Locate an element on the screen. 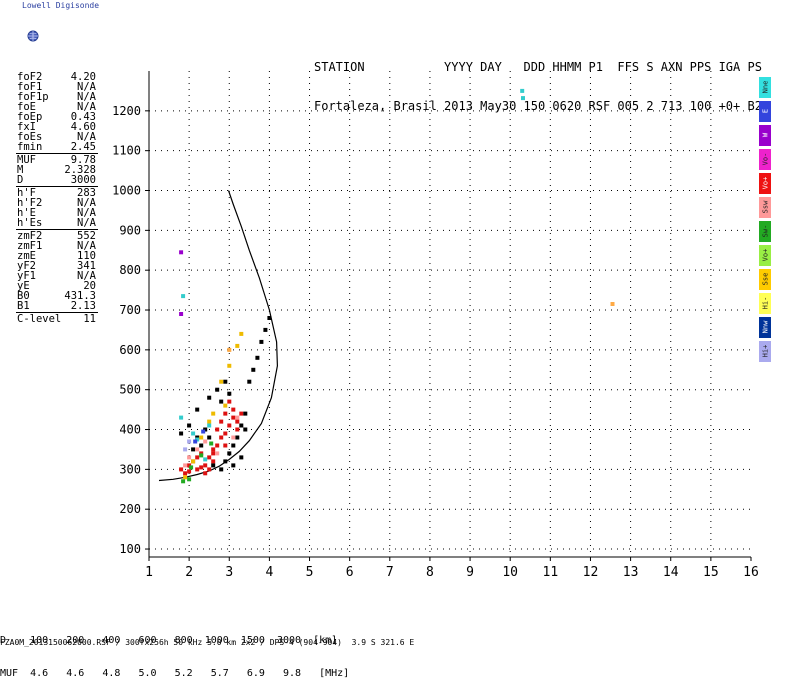 This screenshot has height=690, width=800. param-value: 552 is located at coordinates (86, 236).